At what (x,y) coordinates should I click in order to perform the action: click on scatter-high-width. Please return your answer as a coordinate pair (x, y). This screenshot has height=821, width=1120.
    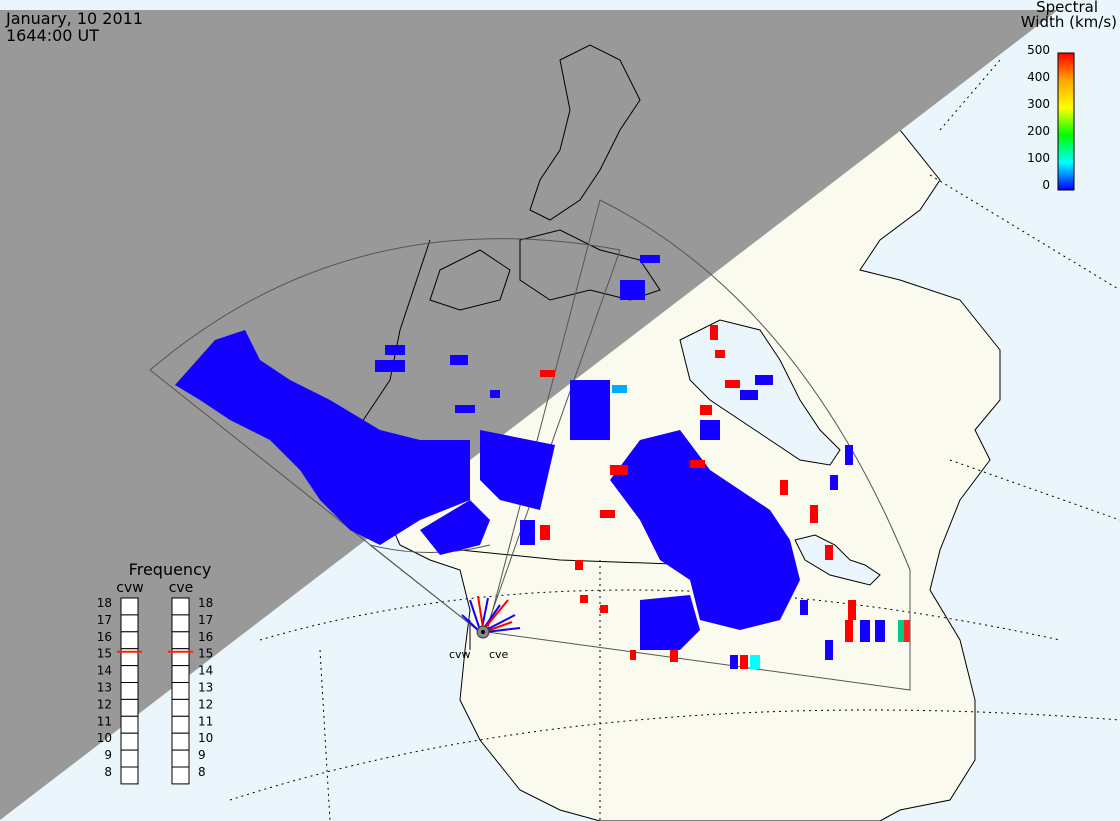
    Looking at the image, I should click on (698, 497).